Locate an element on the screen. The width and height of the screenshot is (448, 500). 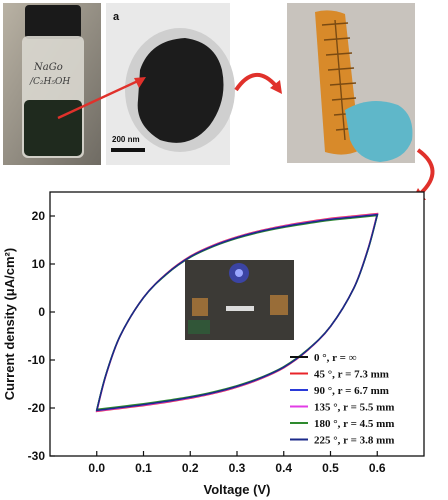
y-tick-label: 20 is located at coordinates (39, 216).